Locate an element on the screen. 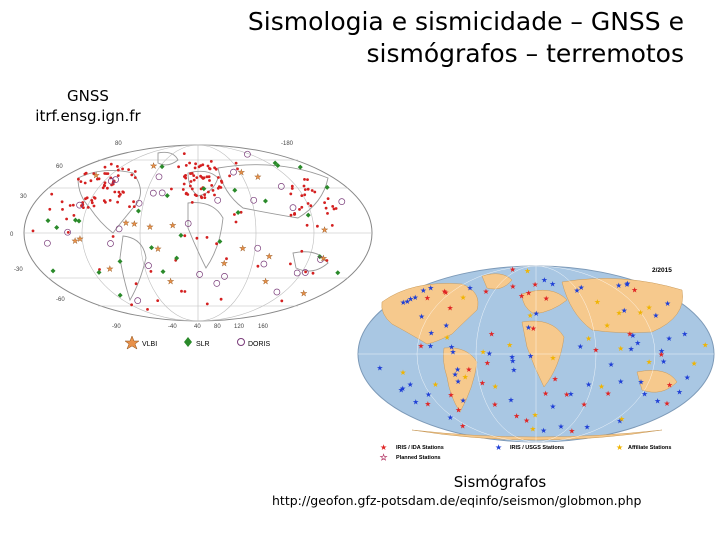 This screenshot has width=720, height=540. gnss-continents is located at coordinates (203, 226).